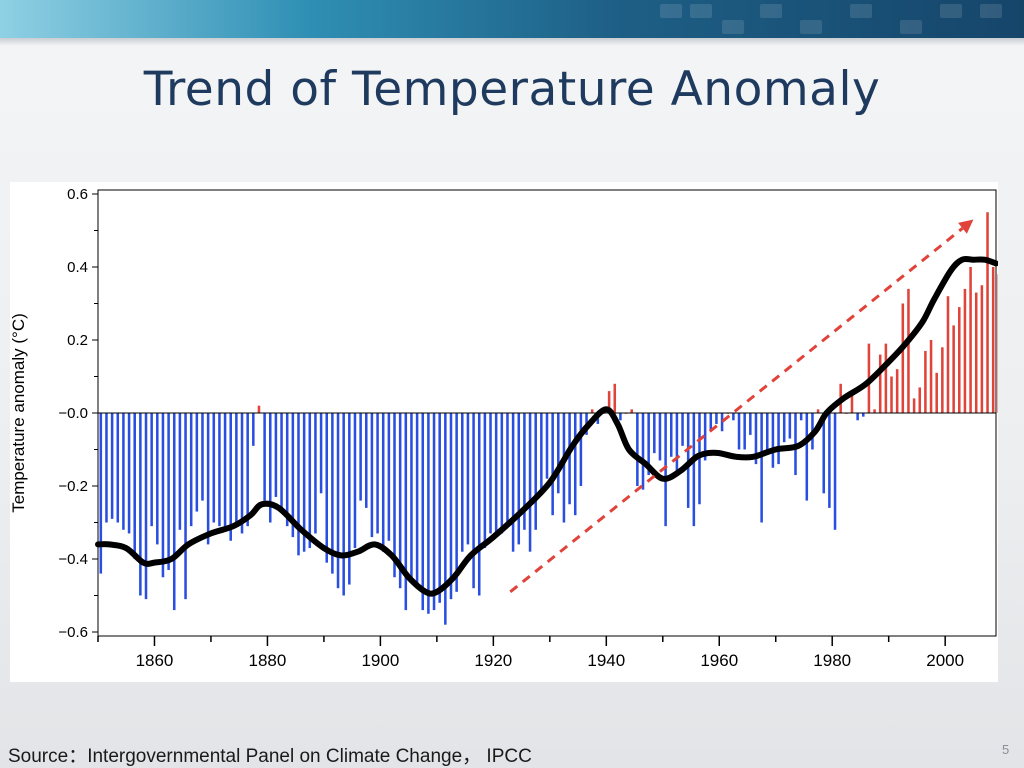  What do you see at coordinates (829, 460) in the screenshot?
I see `bar-1979` at bounding box center [829, 460].